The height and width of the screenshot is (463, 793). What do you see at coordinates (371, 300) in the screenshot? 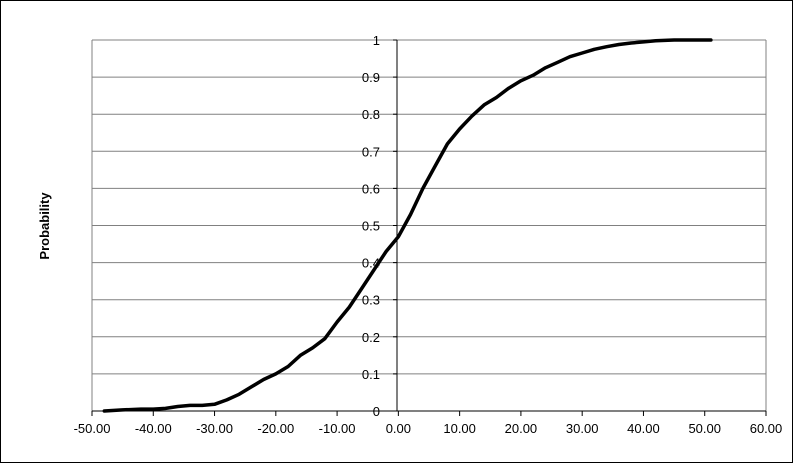
I see `y-tick-label: 0.3` at bounding box center [371, 300].